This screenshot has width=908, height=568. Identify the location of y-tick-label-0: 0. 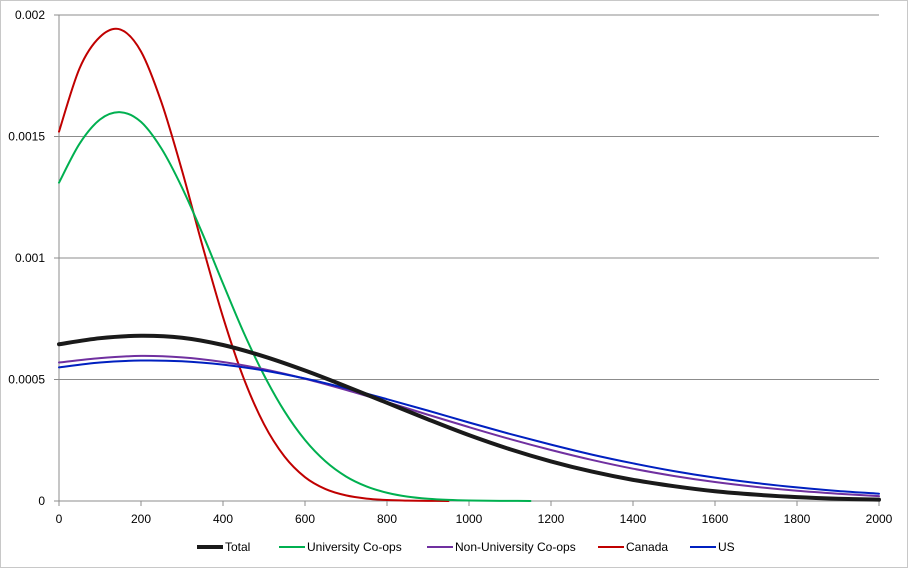
(41, 501).